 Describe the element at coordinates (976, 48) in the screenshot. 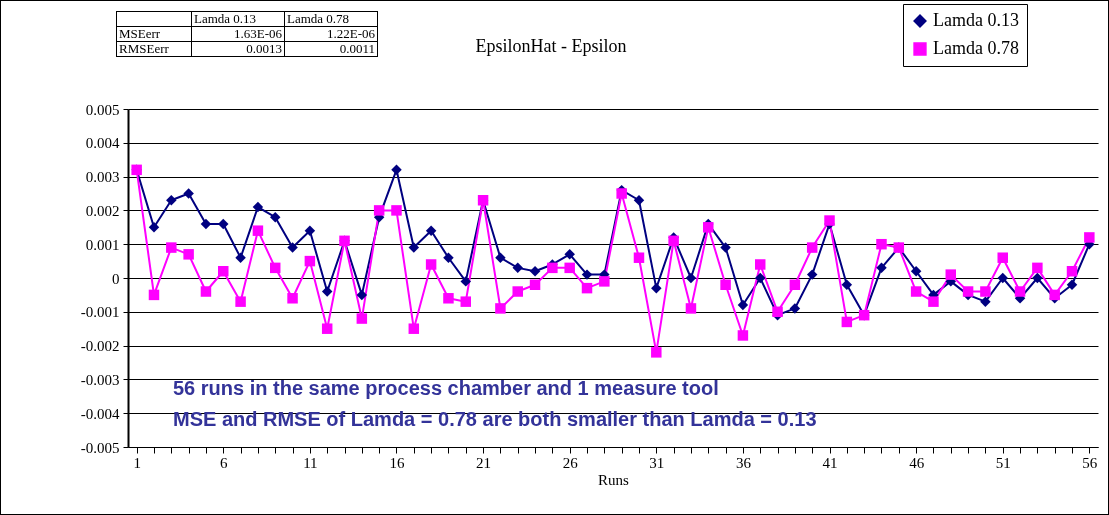

I see `legend-label: Lamda 0.78` at that location.